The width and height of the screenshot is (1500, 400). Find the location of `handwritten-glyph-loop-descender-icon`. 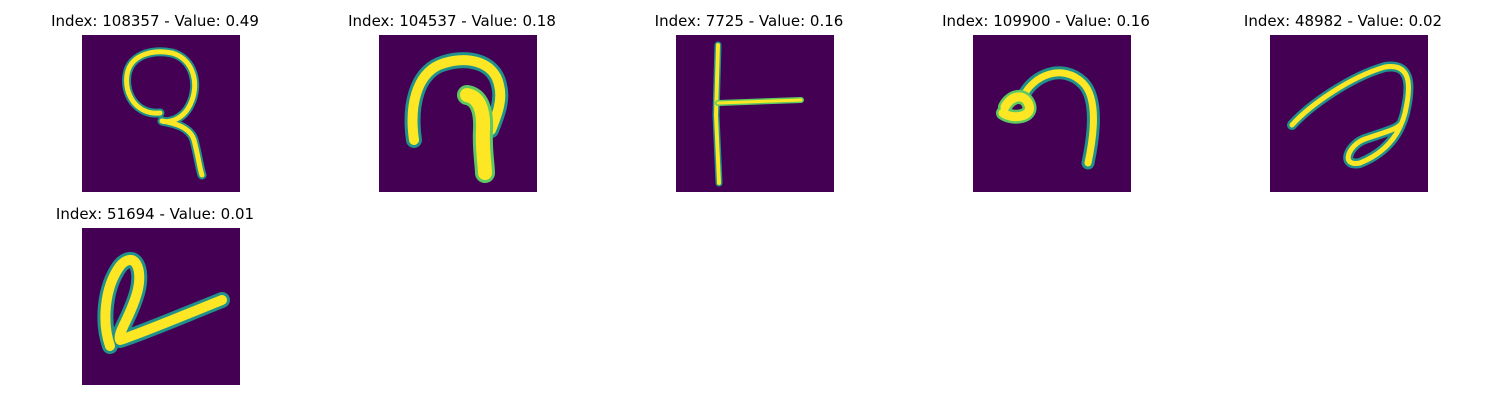

handwritten-glyph-loop-descender-icon is located at coordinates (164, 113).